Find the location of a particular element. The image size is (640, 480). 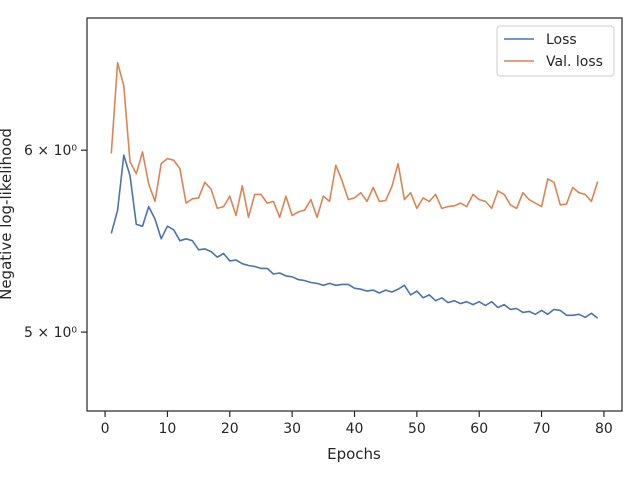

x-tick-label: 10 is located at coordinates (168, 429).